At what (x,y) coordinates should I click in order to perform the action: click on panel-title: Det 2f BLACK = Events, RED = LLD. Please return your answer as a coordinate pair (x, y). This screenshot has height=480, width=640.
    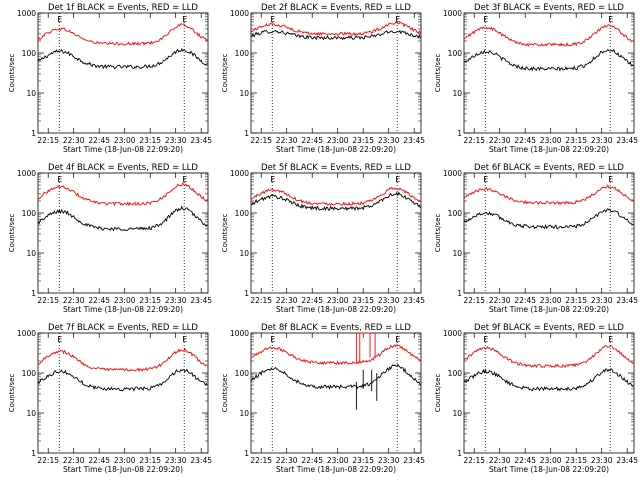
    Looking at the image, I should click on (336, 8).